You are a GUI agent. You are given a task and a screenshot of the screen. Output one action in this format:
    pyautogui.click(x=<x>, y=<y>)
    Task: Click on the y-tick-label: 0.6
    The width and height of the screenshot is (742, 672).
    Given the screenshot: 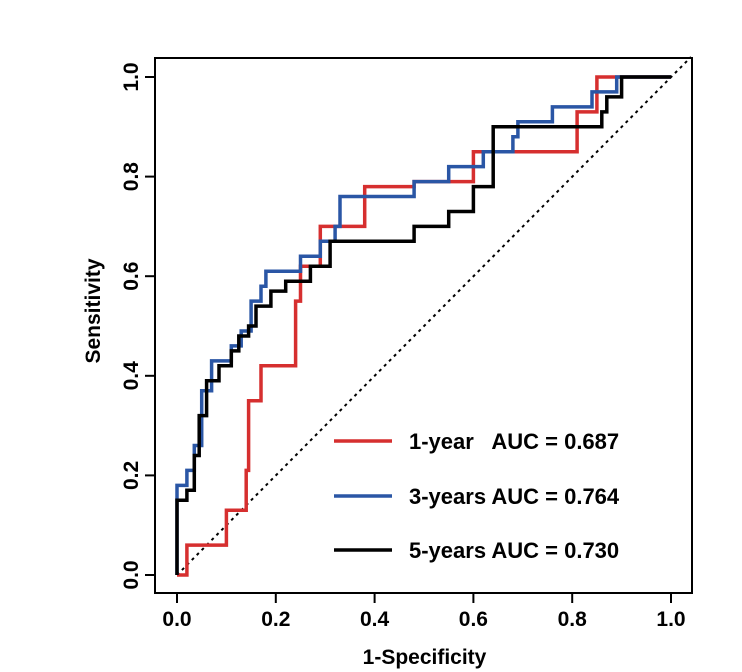 What is the action you would take?
    pyautogui.click(x=131, y=276)
    